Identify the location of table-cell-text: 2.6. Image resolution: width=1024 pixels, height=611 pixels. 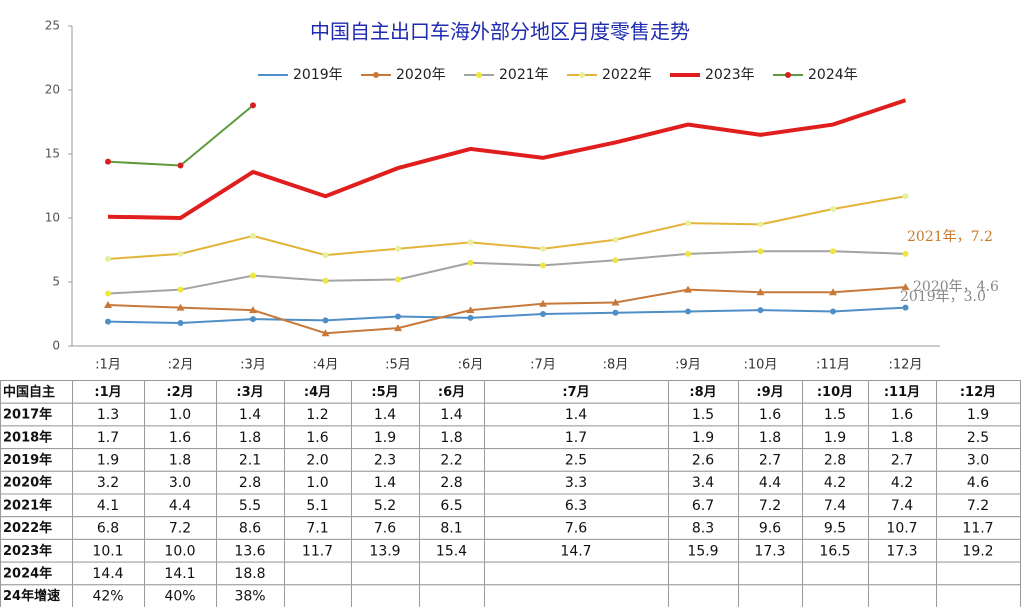
(703, 460).